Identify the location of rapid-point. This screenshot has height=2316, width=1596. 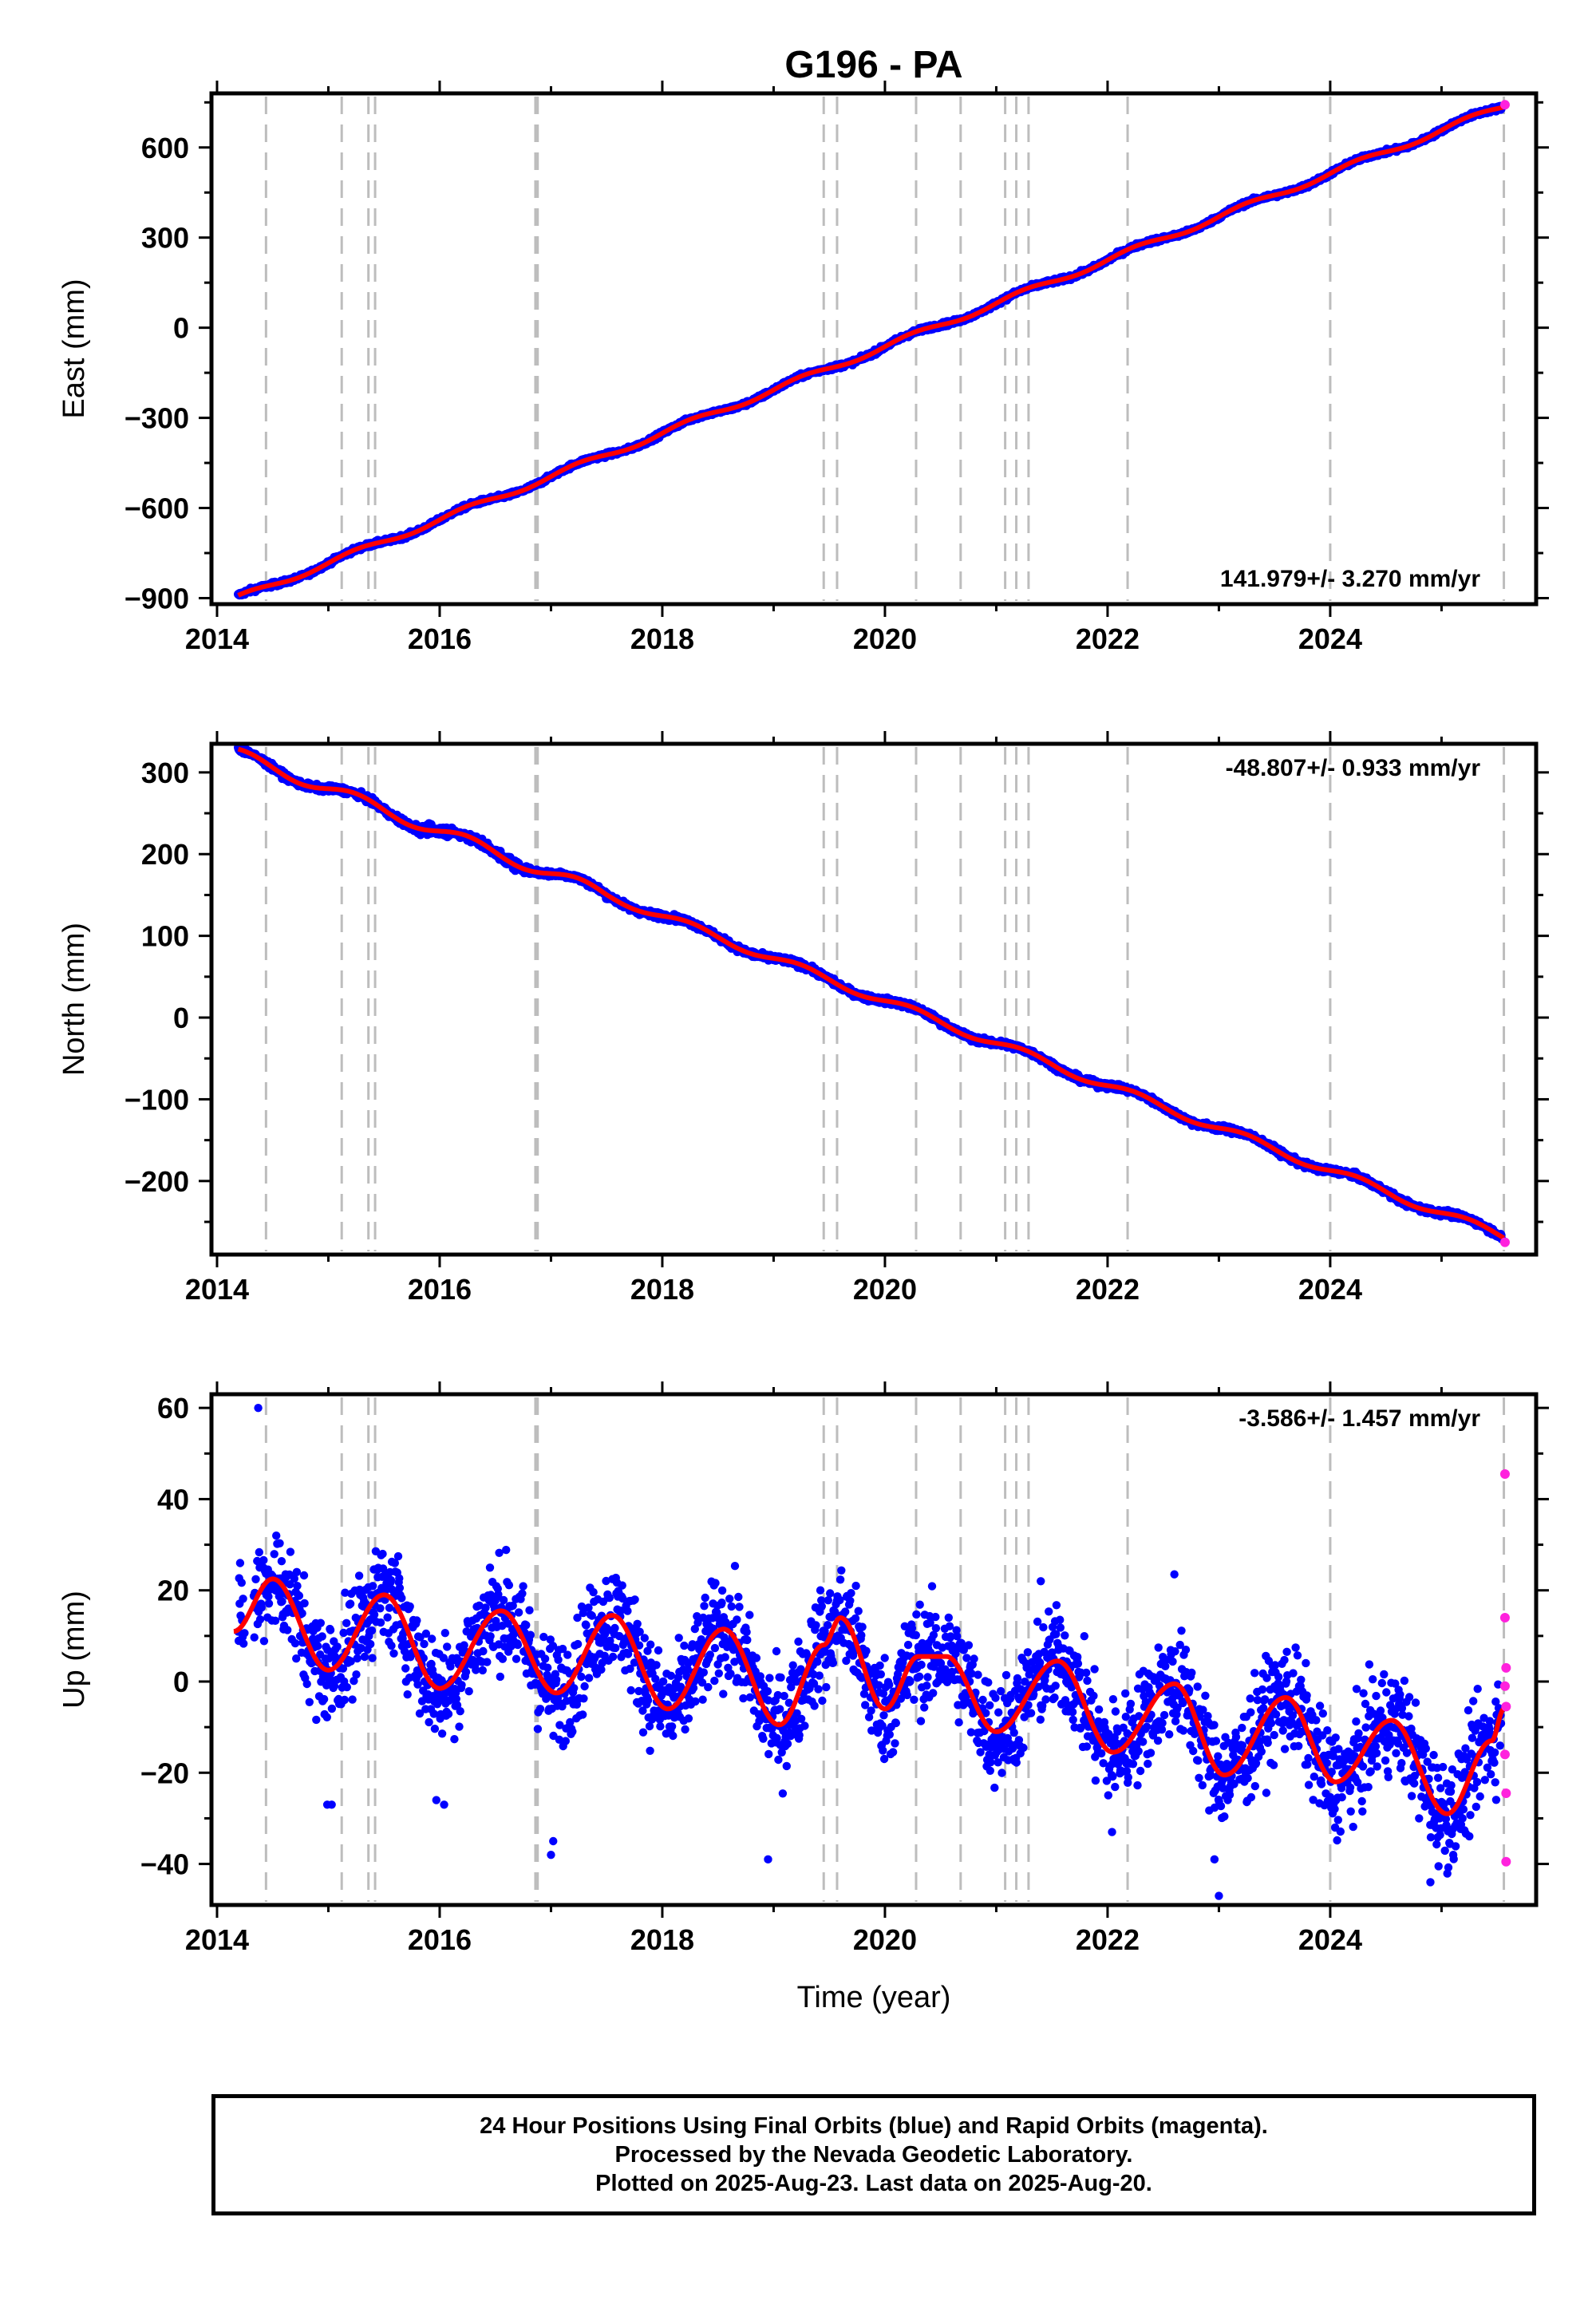
(1504, 105).